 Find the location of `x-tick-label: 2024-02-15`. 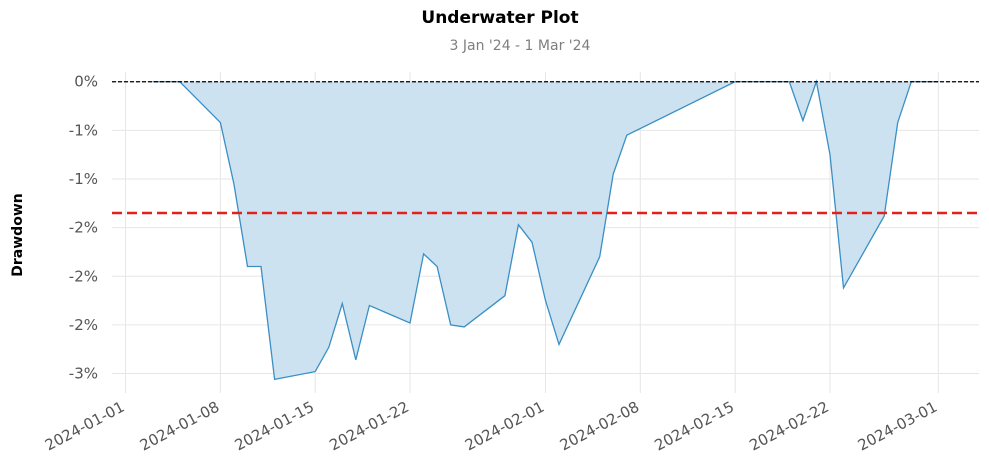

x-tick-label: 2024-02-15 is located at coordinates (694, 426).